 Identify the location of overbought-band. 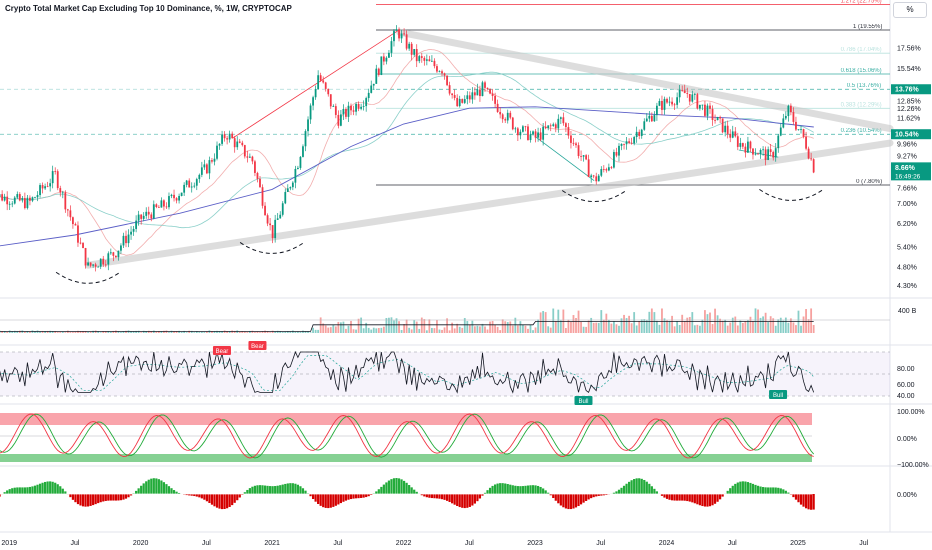
(406, 419).